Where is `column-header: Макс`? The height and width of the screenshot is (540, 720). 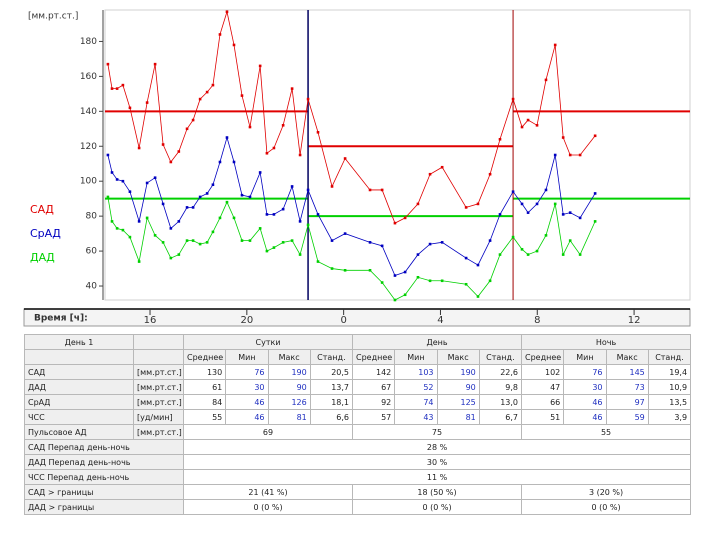
column-header: Макс is located at coordinates (458, 357).